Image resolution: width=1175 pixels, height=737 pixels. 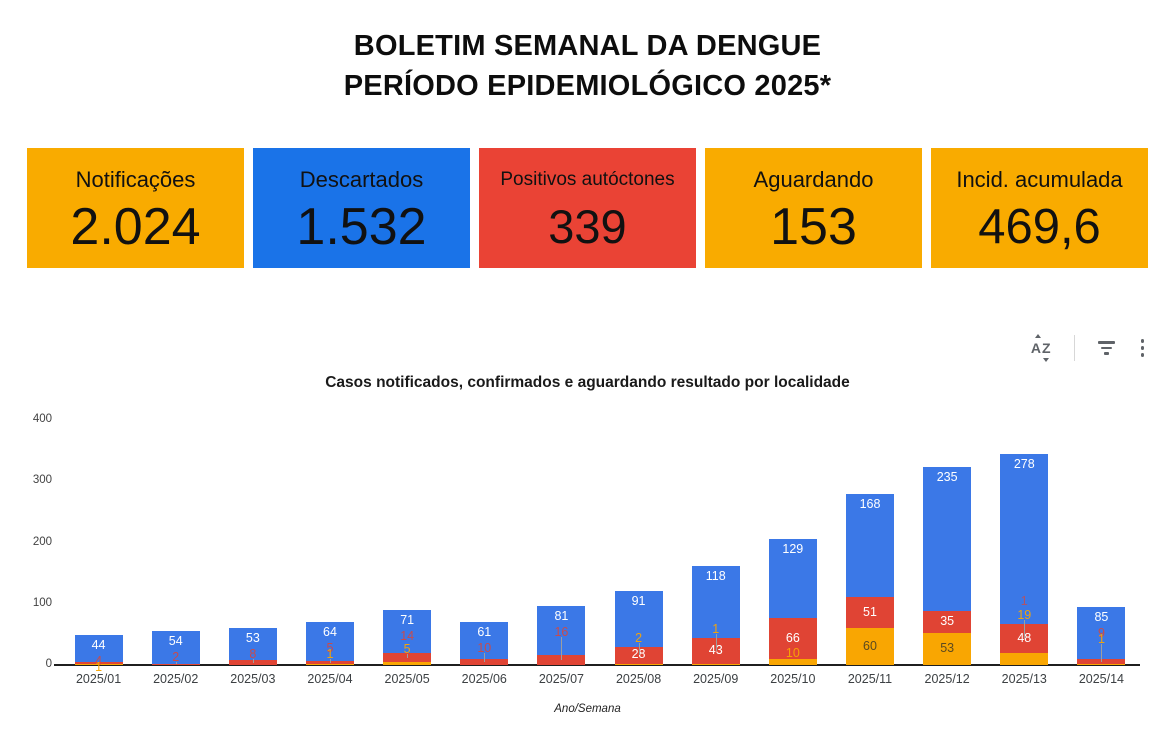 I want to click on bar-value-label: 4, so click(x=99, y=660).